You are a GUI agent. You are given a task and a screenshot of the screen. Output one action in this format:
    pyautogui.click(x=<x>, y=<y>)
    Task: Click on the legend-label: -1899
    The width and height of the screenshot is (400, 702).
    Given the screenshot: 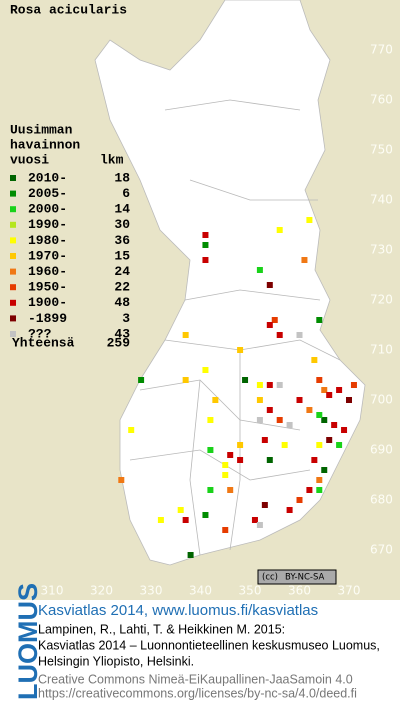 What is the action you would take?
    pyautogui.click(x=47, y=318)
    